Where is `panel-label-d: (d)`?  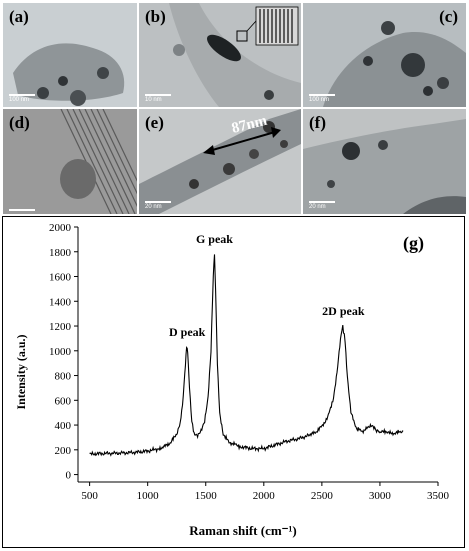
panel-label-d: (d) is located at coordinates (19, 122).